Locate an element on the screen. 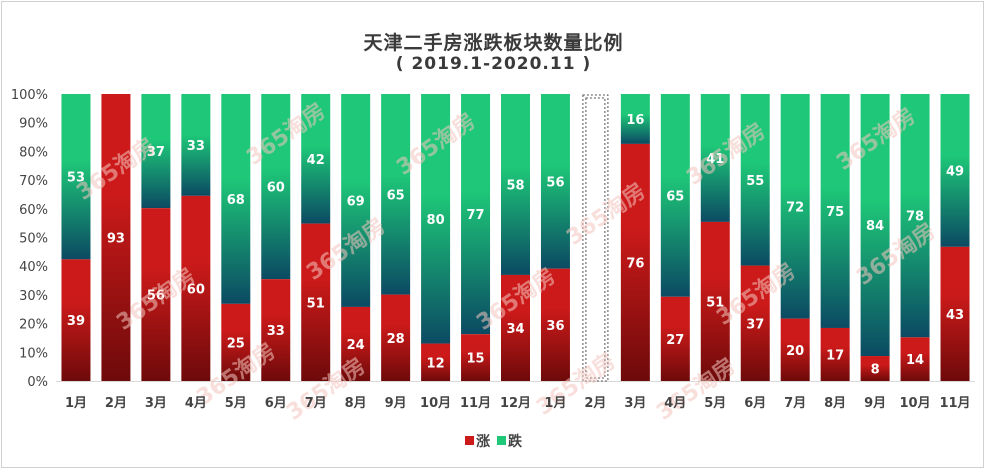 This screenshot has height=471, width=987. y-tick-label: 70% is located at coordinates (33, 181).